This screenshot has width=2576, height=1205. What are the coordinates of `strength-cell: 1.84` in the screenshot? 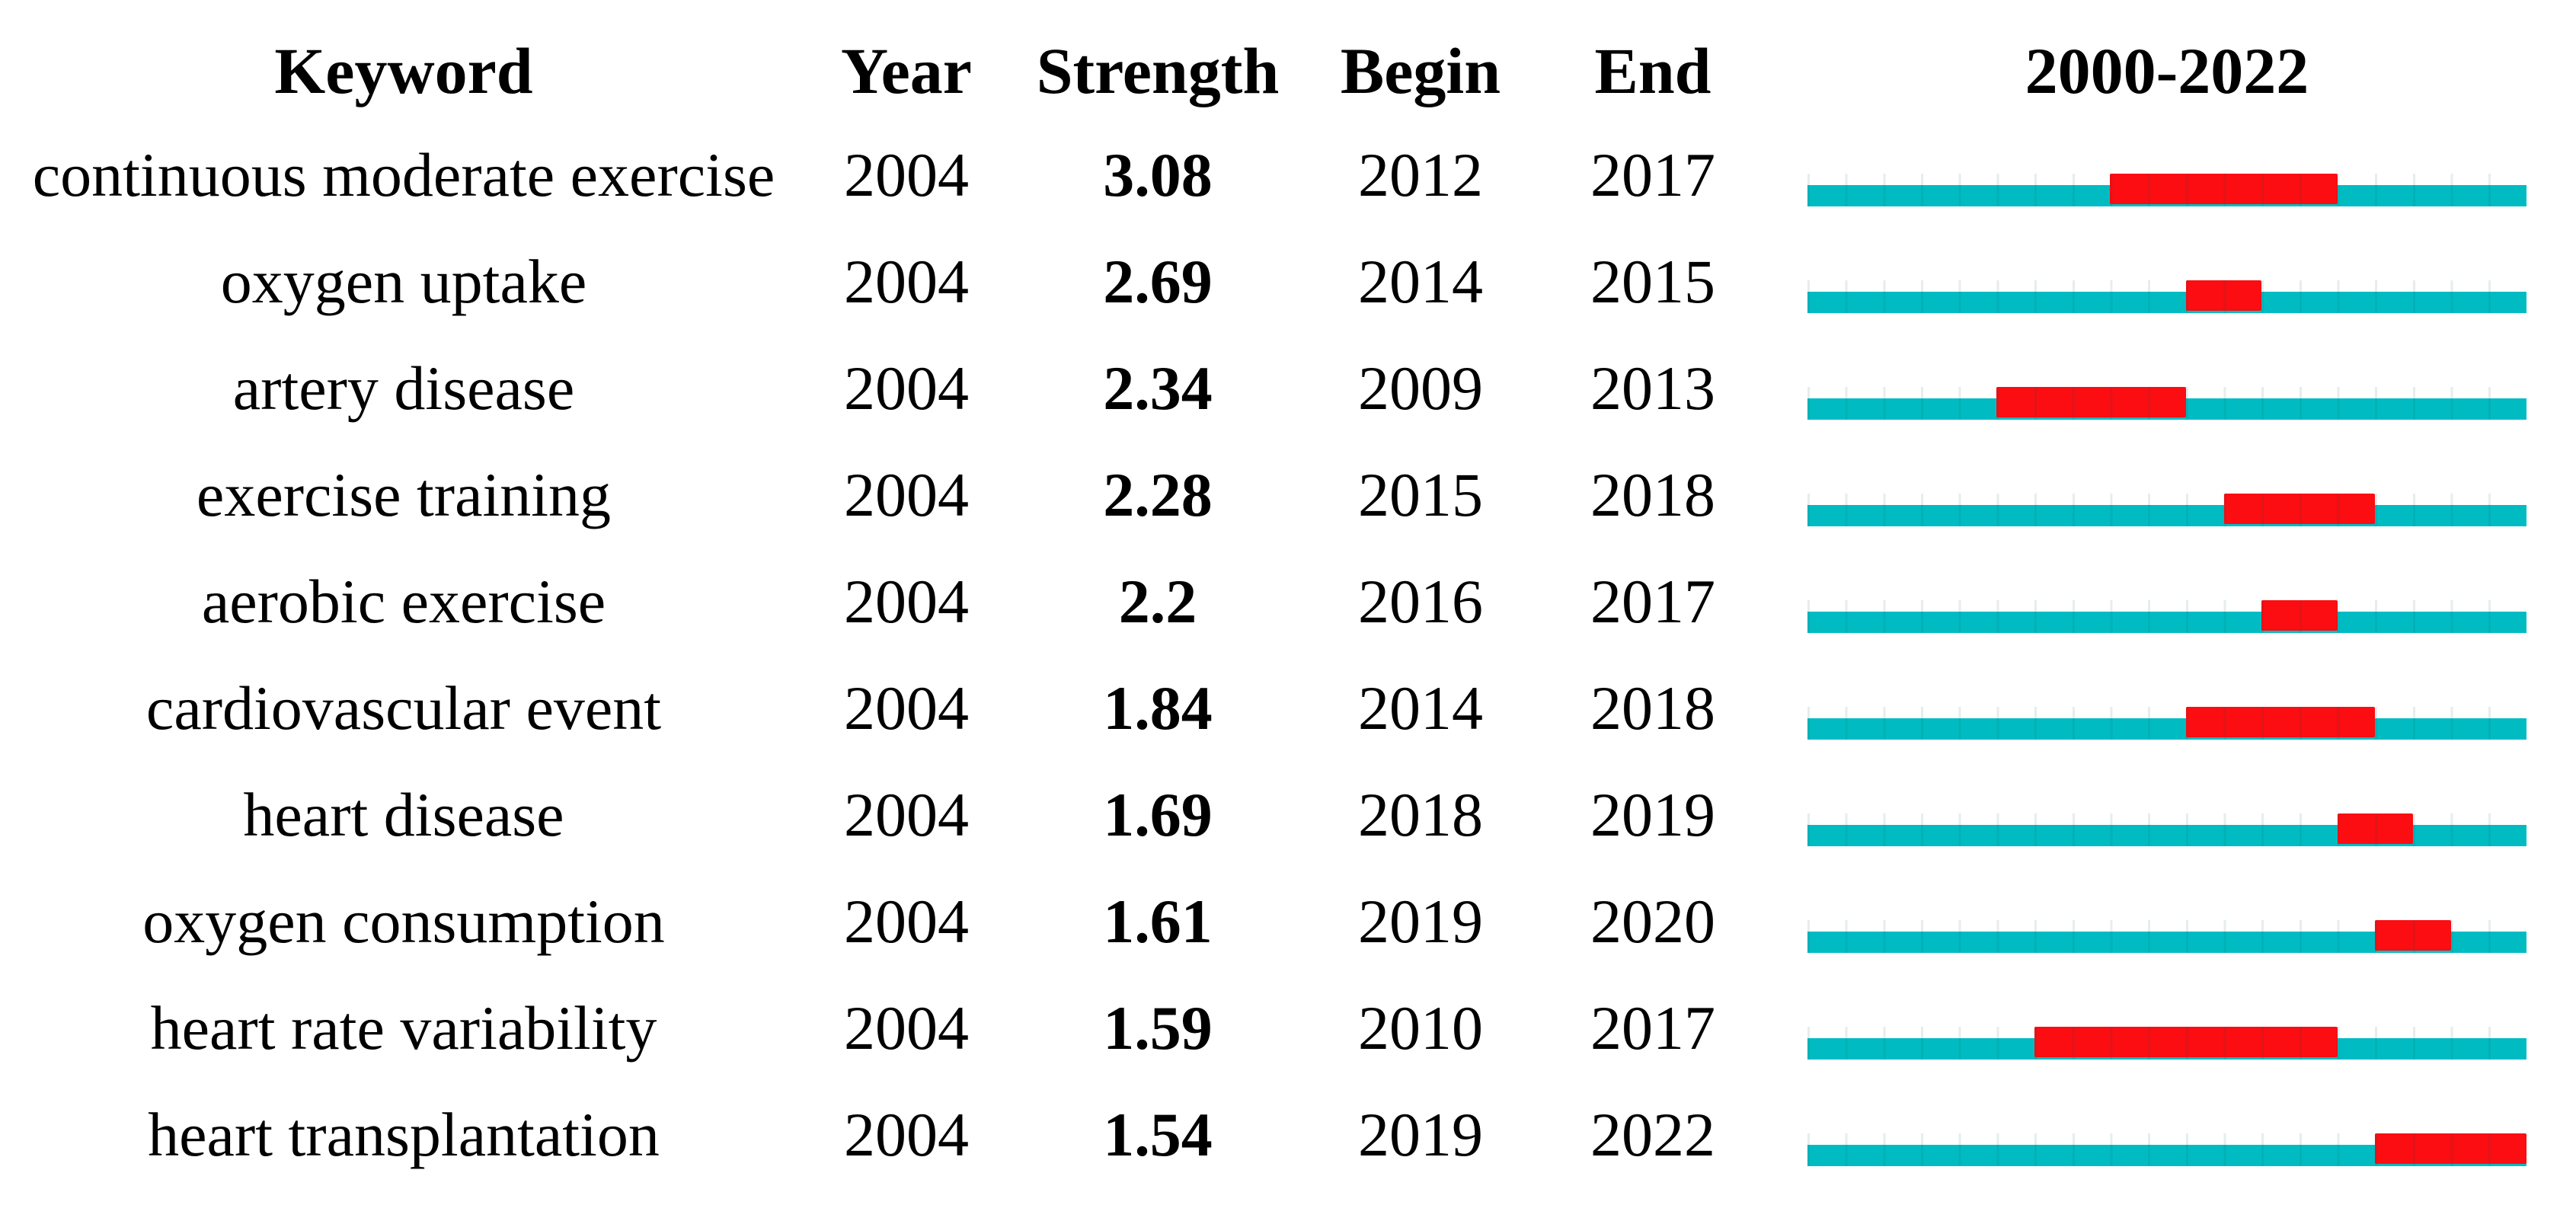 It's located at (1158, 708).